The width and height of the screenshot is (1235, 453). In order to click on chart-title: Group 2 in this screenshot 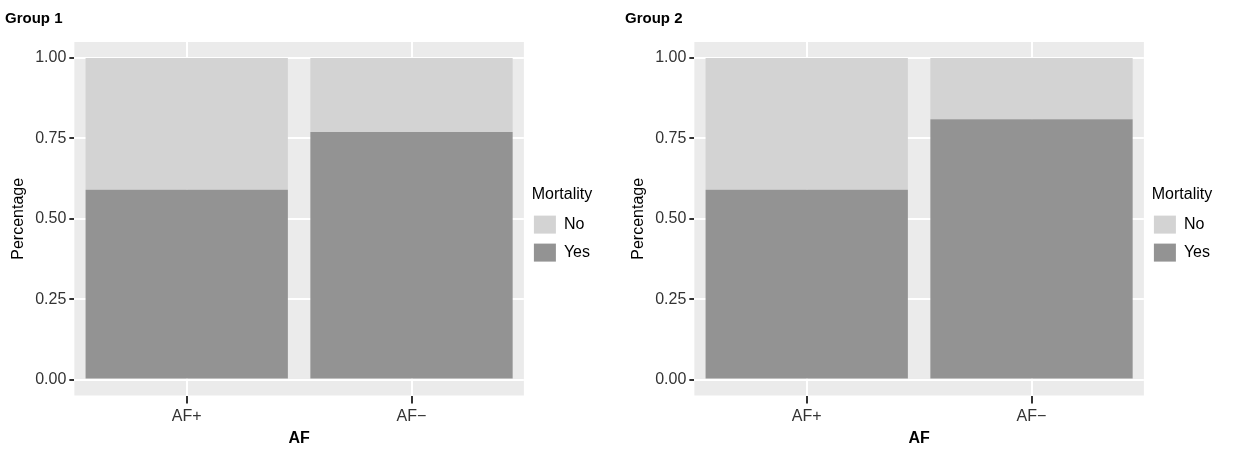, I will do `click(654, 18)`.